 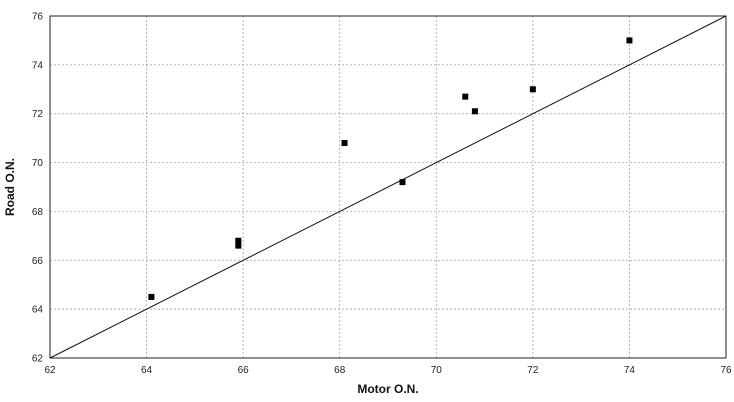 What do you see at coordinates (50, 370) in the screenshot?
I see `x-tick-label-0: 62` at bounding box center [50, 370].